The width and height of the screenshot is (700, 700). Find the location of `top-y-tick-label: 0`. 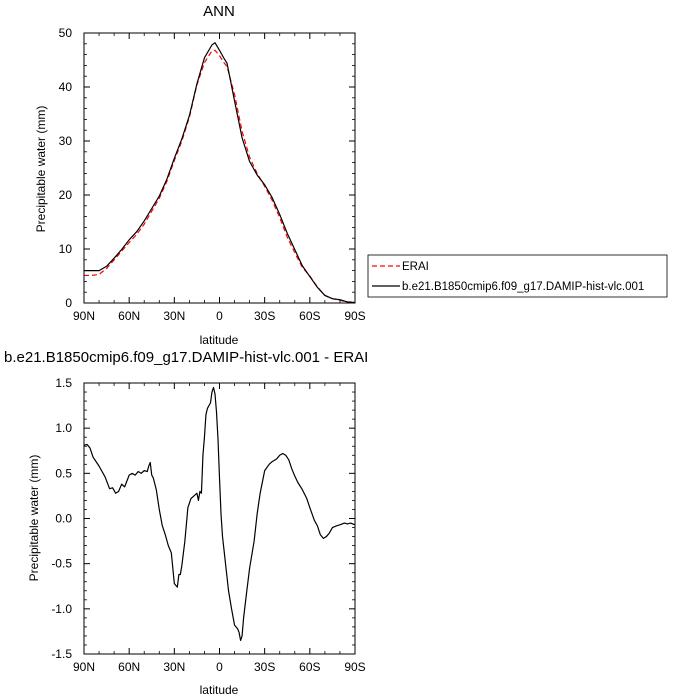

top-y-tick-label: 0 is located at coordinates (68, 303).